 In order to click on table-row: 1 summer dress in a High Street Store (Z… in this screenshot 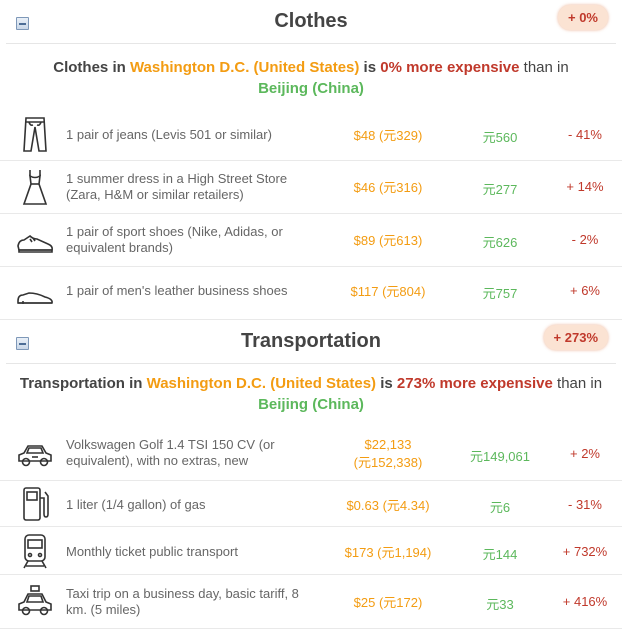, I will do `click(311, 187)`.